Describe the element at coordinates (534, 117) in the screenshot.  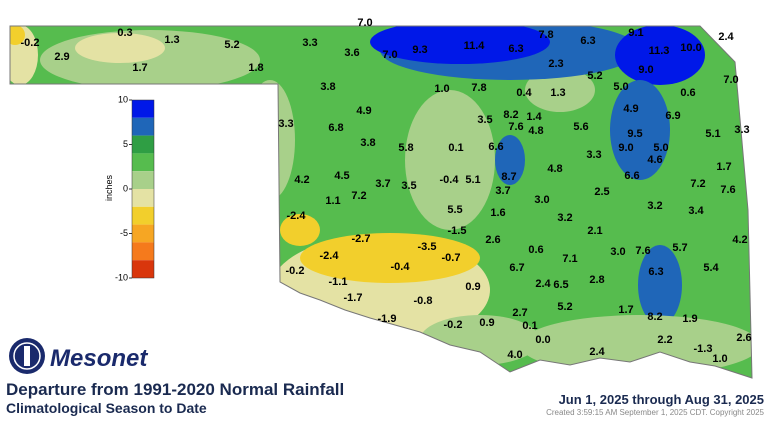
I see `station-value: 1.4` at that location.